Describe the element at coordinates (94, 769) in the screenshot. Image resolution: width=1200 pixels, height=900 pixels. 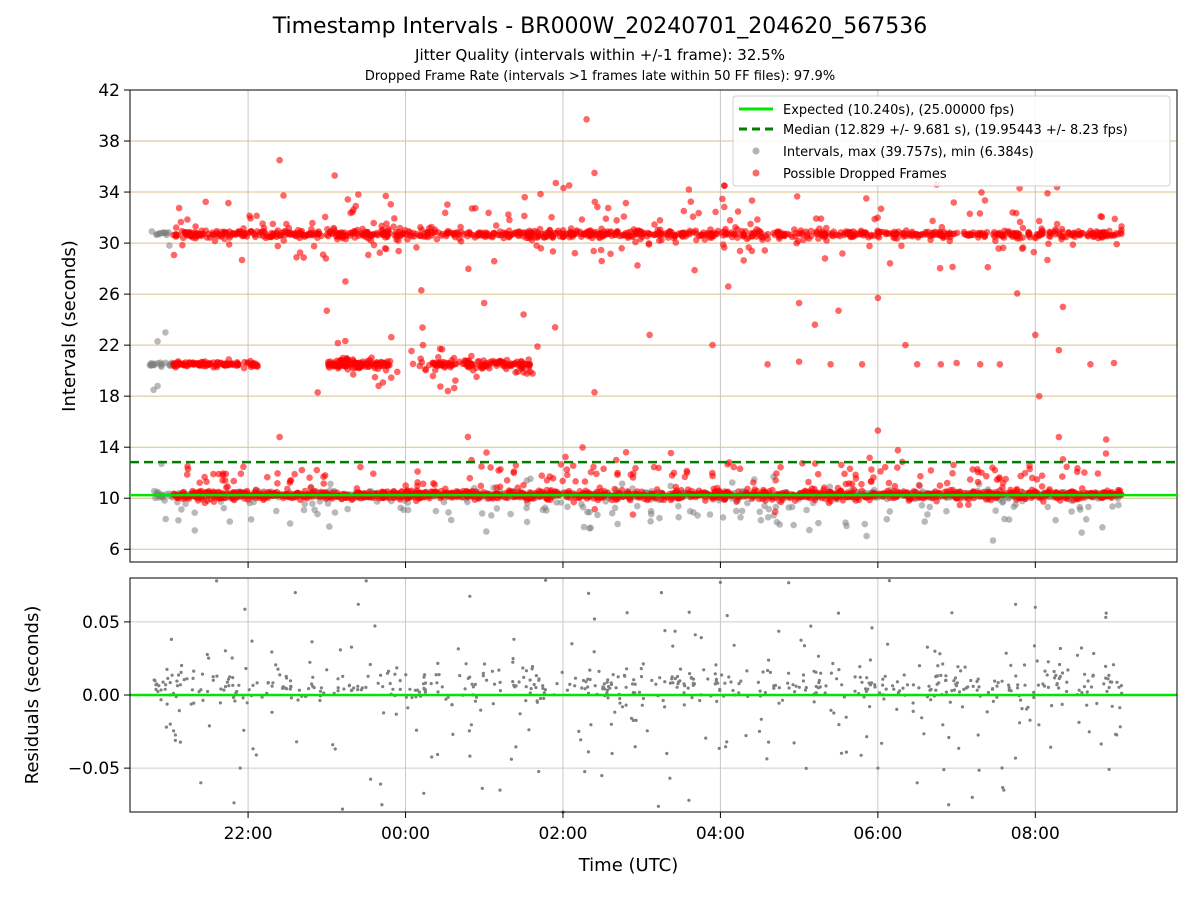
I see `residuals-y-tick-label: −0.05` at that location.